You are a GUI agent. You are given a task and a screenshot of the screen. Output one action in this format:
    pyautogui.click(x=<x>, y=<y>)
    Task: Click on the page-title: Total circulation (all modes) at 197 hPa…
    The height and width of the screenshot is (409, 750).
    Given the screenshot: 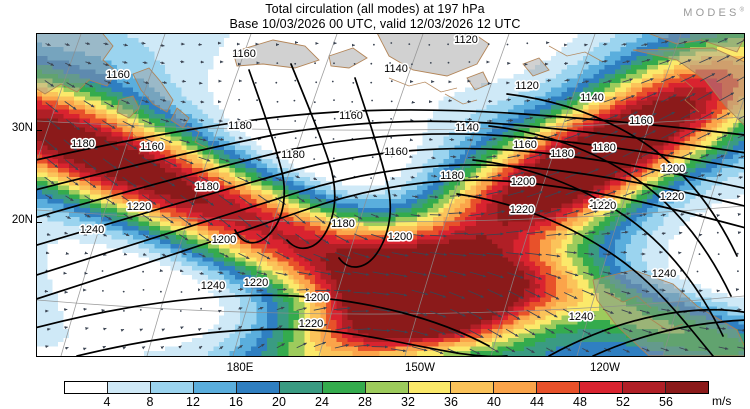 What is the action you would take?
    pyautogui.click(x=375, y=17)
    